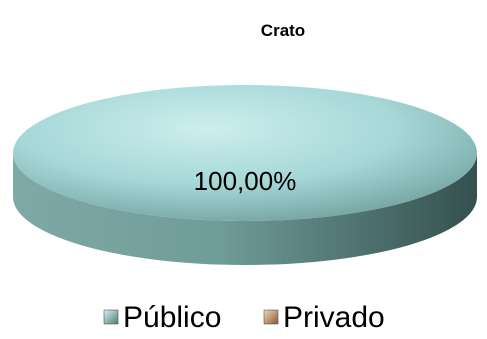 The width and height of the screenshot is (487, 339). Describe the element at coordinates (244, 317) in the screenshot. I see `legend: Público Privado` at that location.